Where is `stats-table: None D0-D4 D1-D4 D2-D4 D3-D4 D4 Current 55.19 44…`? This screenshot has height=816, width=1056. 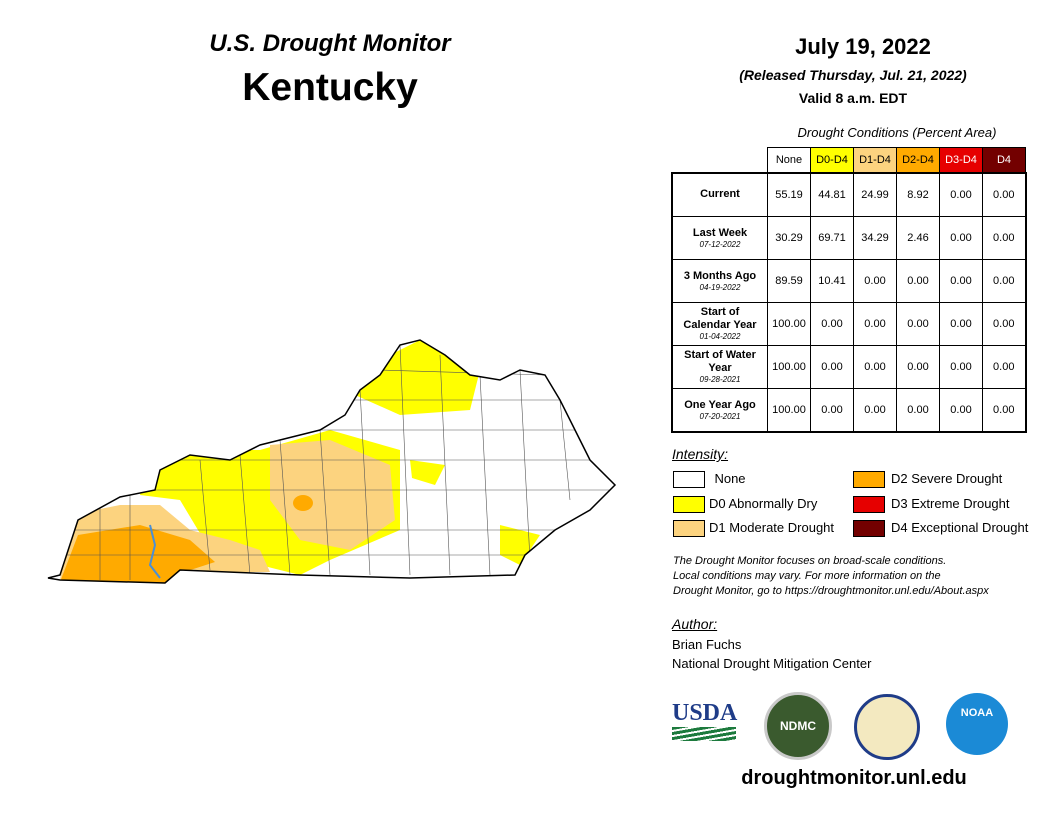
stats-table: None D0-D4 D1-D4 D2-D4 D3-D4 D4 Current 55.19 44… is located at coordinates (849, 290).